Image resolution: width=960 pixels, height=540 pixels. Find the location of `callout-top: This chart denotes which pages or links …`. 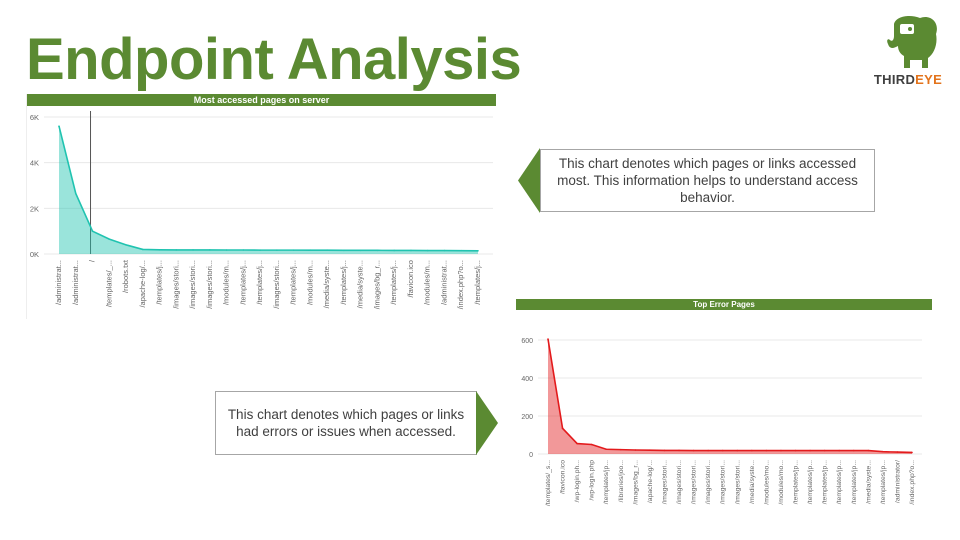

callout-top: This chart denotes which pages or links … is located at coordinates (696, 180).